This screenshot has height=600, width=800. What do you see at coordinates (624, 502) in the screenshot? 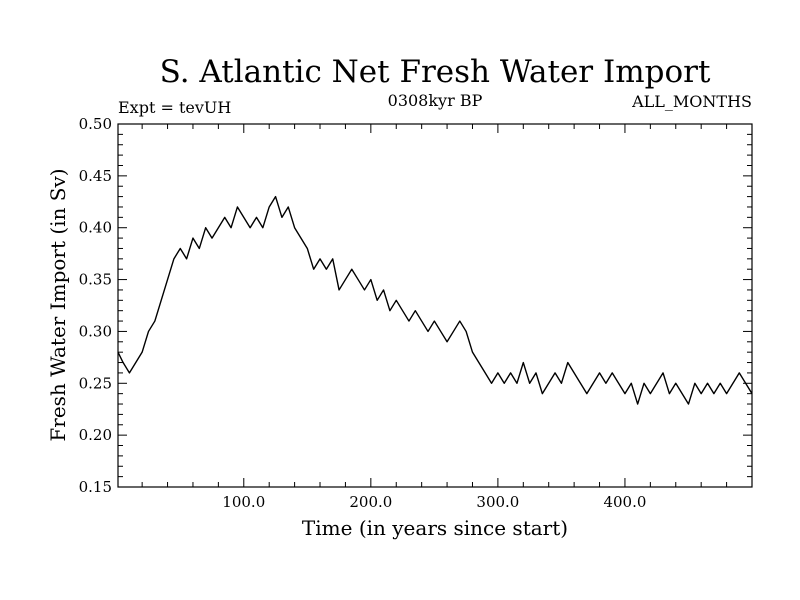
I see `x-tick-label: 400.0` at bounding box center [624, 502].